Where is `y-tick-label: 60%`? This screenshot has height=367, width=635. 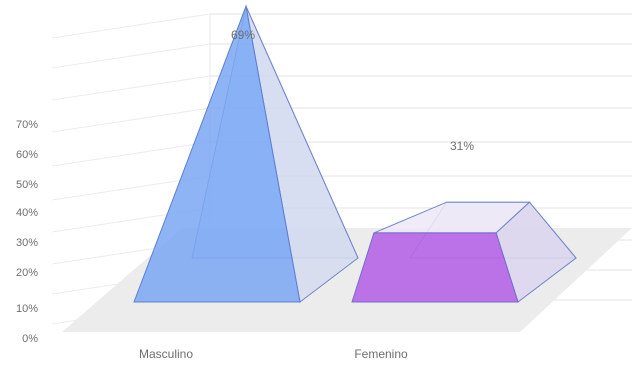 y-tick-label: 60% is located at coordinates (27, 155).